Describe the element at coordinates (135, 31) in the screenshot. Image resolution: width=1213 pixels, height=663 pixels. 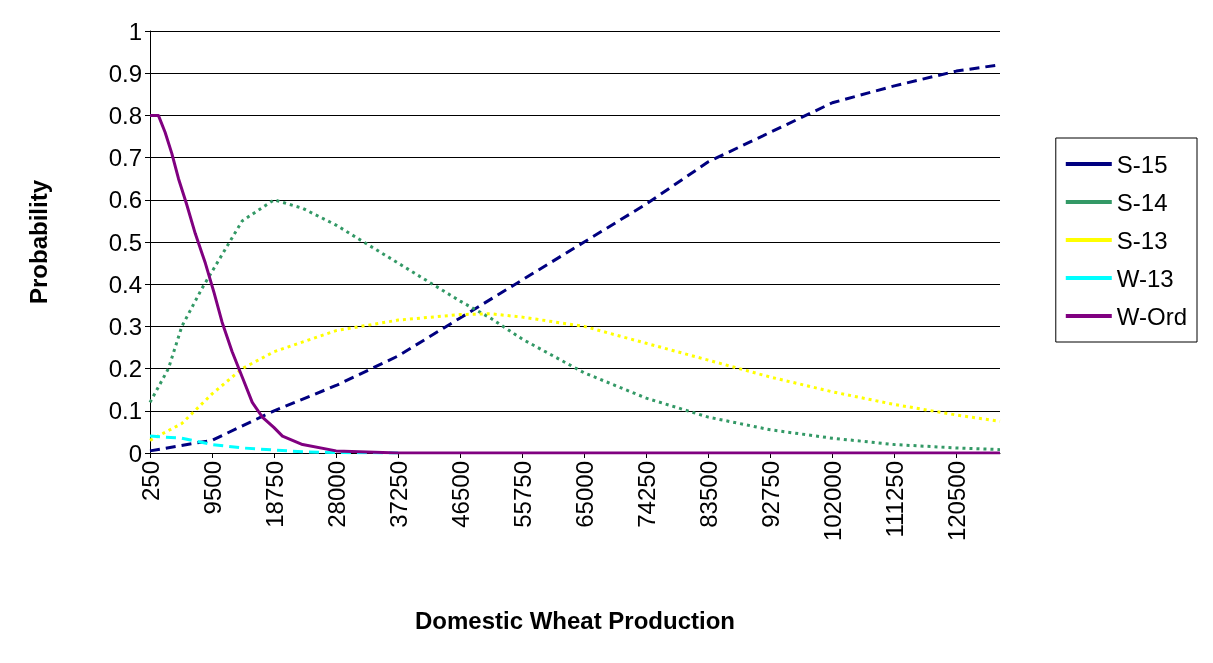
I see `y-tick-label: 1` at that location.